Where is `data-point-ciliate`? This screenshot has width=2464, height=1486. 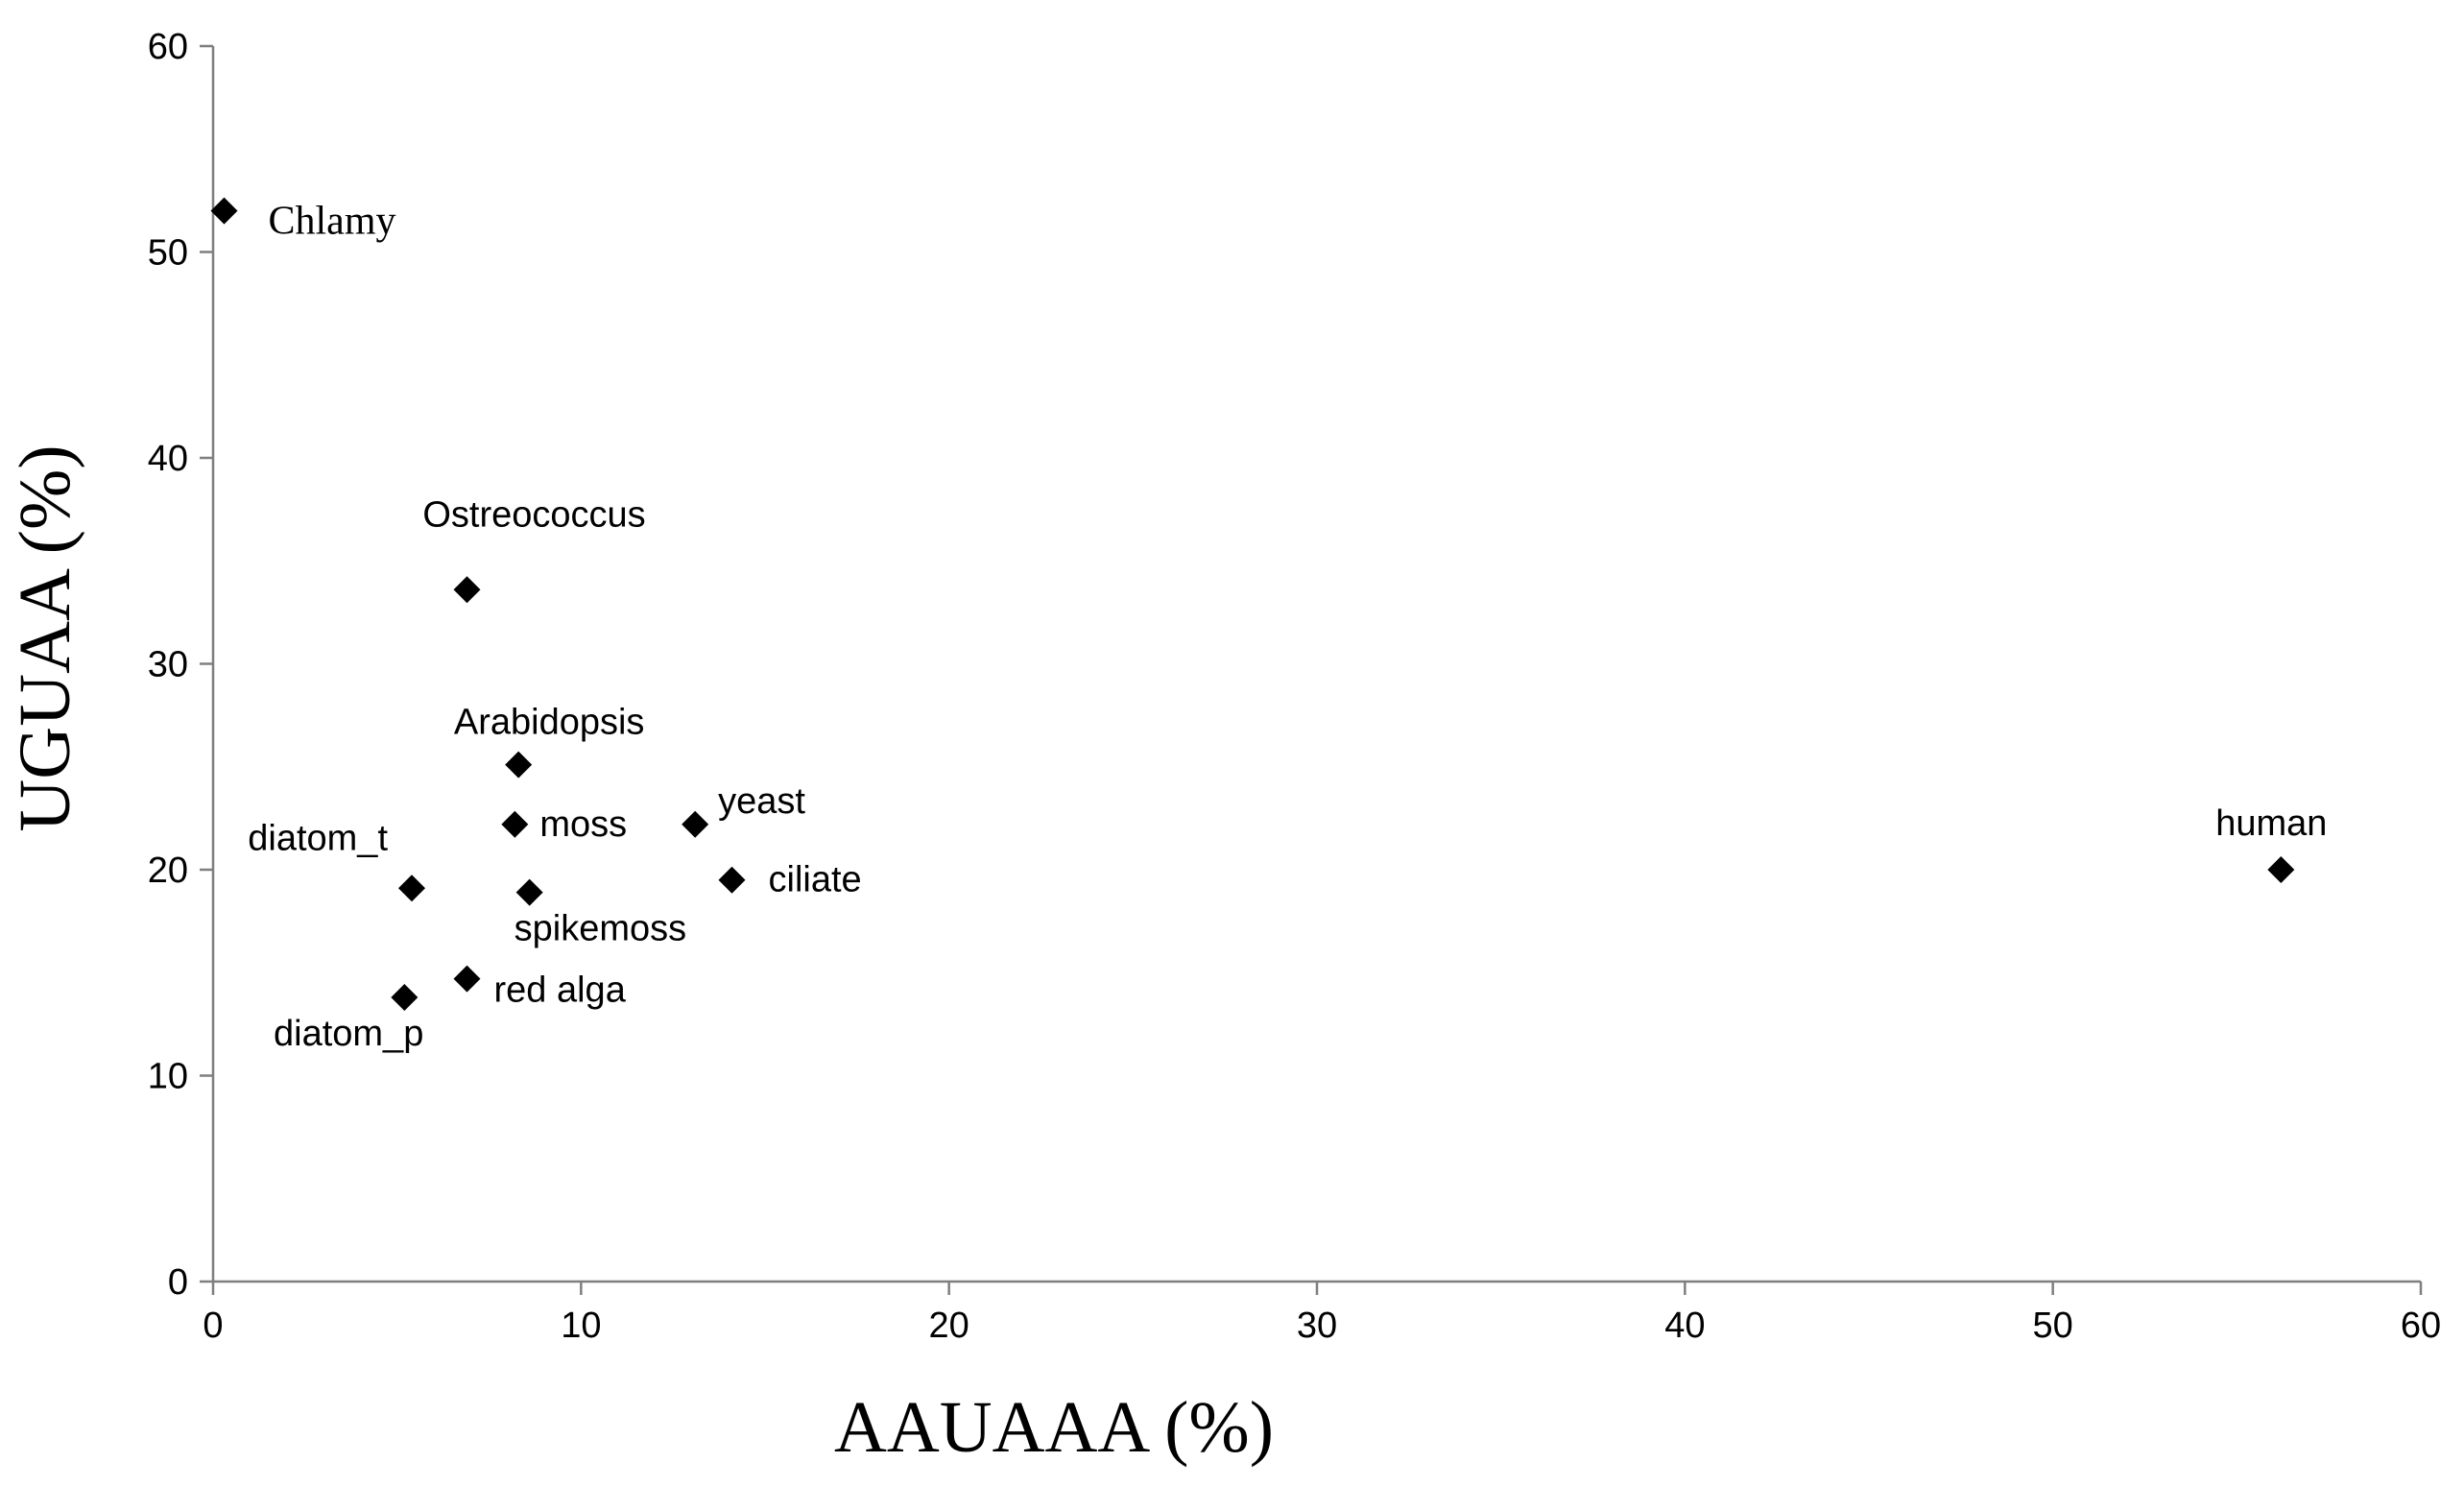 data-point-ciliate is located at coordinates (732, 880).